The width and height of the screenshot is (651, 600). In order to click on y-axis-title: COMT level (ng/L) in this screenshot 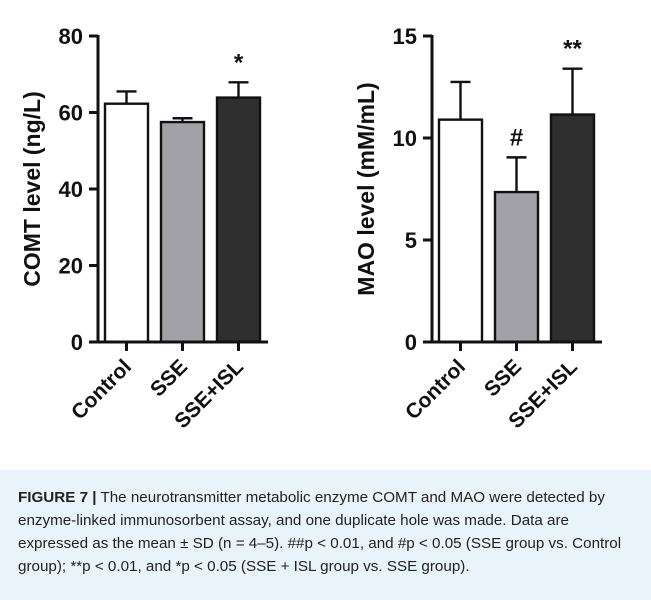, I will do `click(32, 189)`.